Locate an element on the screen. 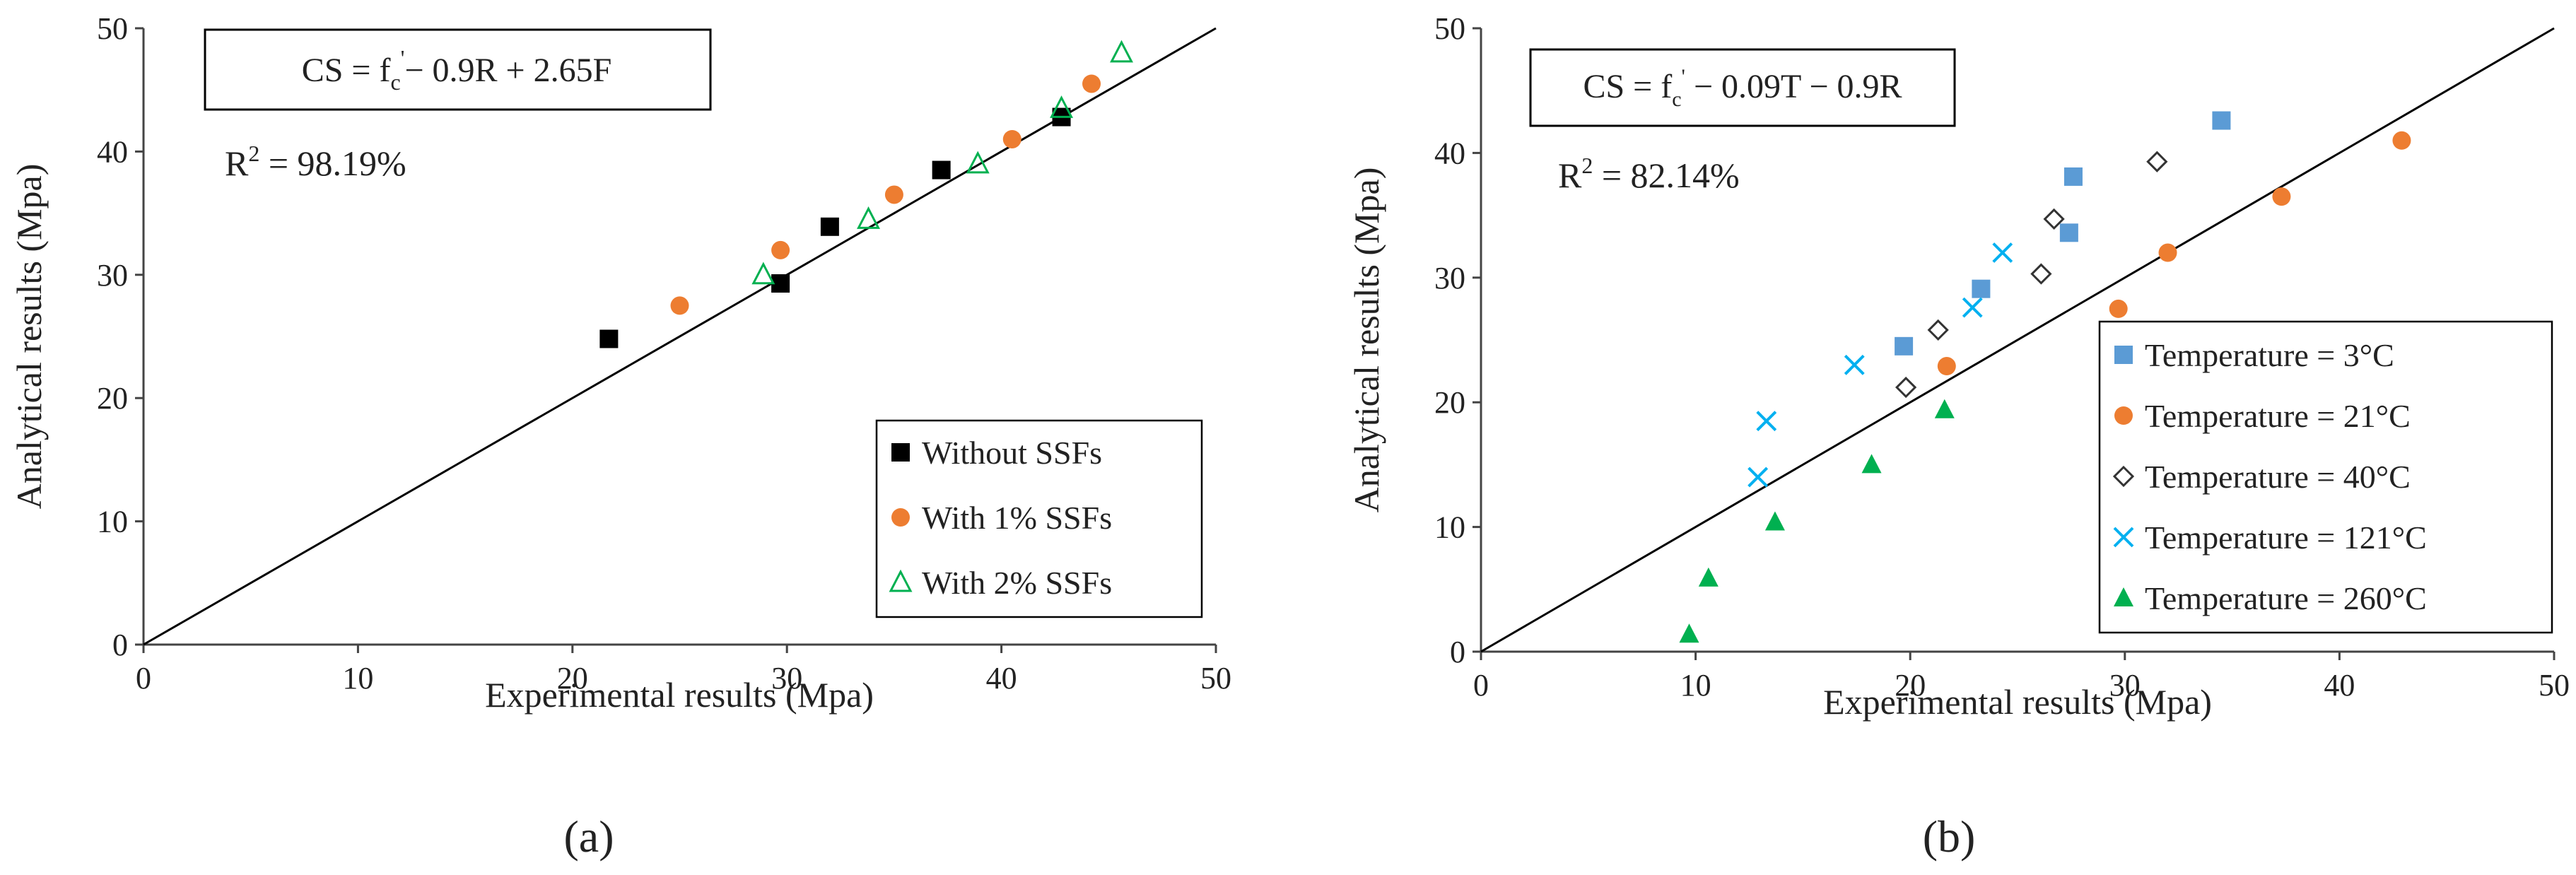  legend-entry: Temperature = 21°C is located at coordinates (2278, 416).